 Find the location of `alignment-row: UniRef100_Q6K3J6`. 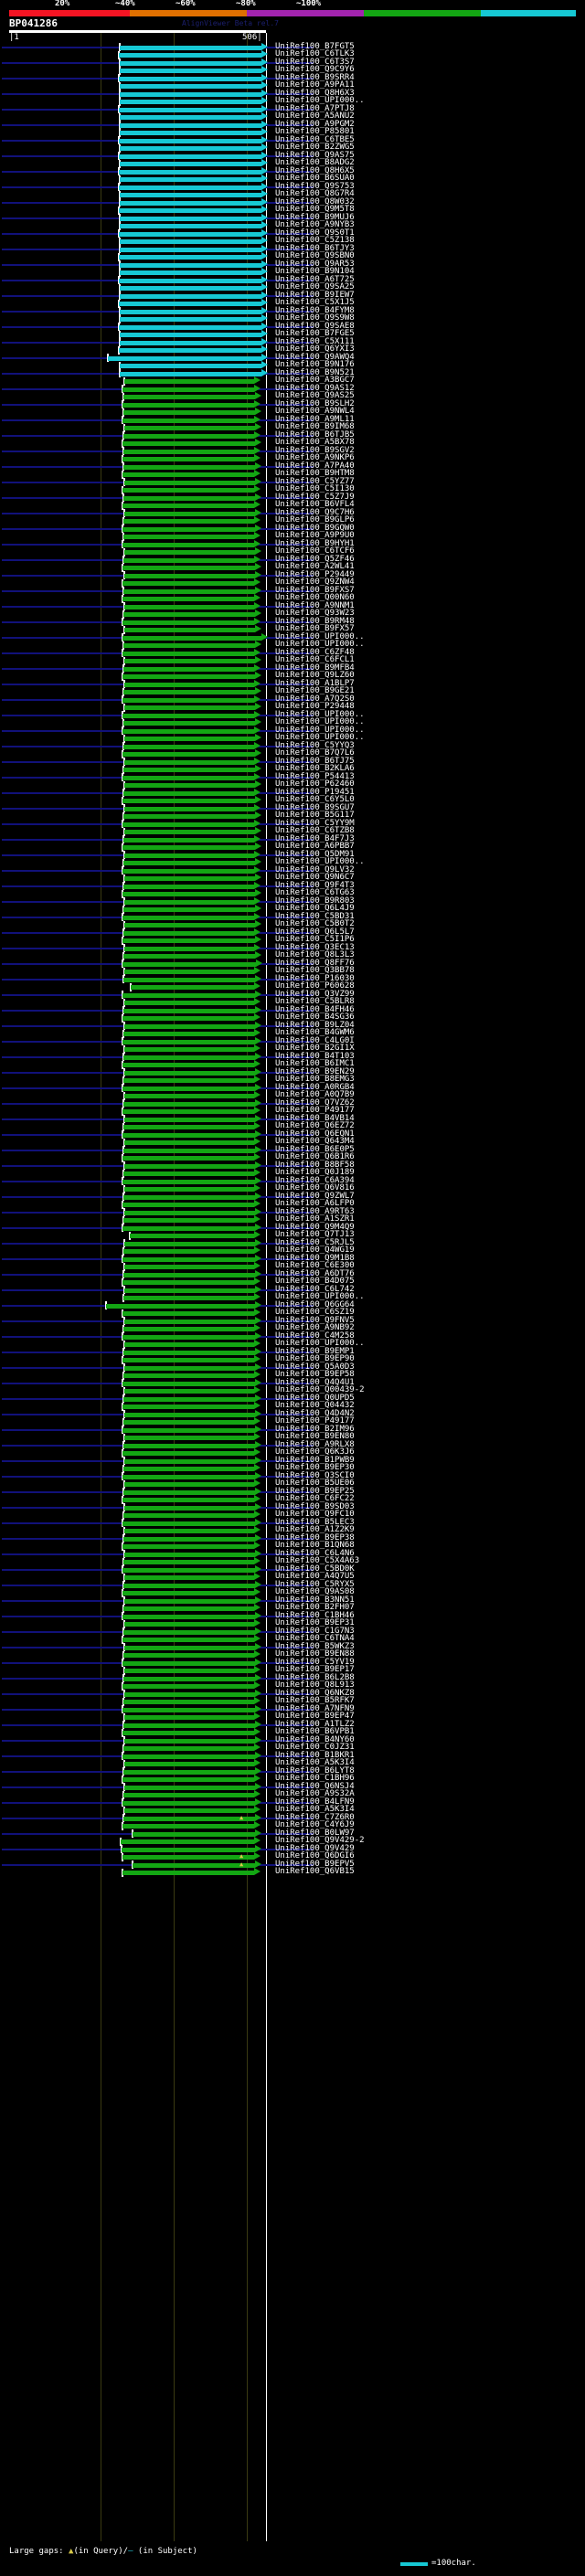

alignment-row: UniRef100_Q6K3J6 is located at coordinates (293, 1452).